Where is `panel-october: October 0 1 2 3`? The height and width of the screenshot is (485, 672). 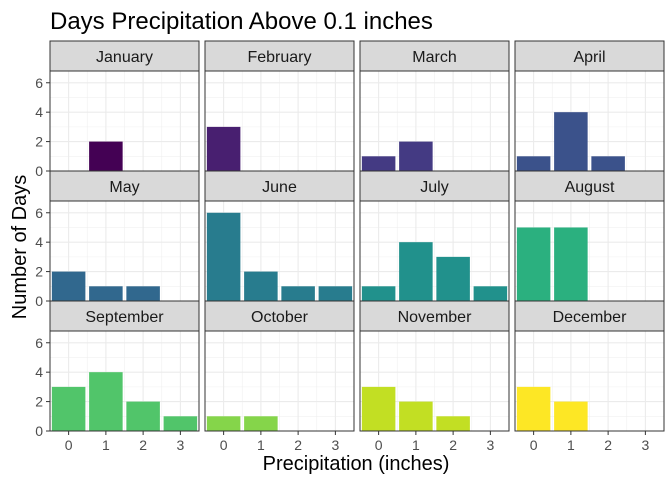
panel-october: October 0 1 2 3 is located at coordinates (279, 376).